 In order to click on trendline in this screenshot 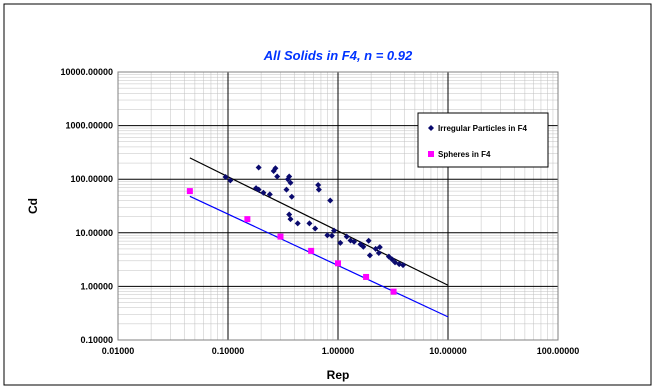, I will do `click(319, 256)`.